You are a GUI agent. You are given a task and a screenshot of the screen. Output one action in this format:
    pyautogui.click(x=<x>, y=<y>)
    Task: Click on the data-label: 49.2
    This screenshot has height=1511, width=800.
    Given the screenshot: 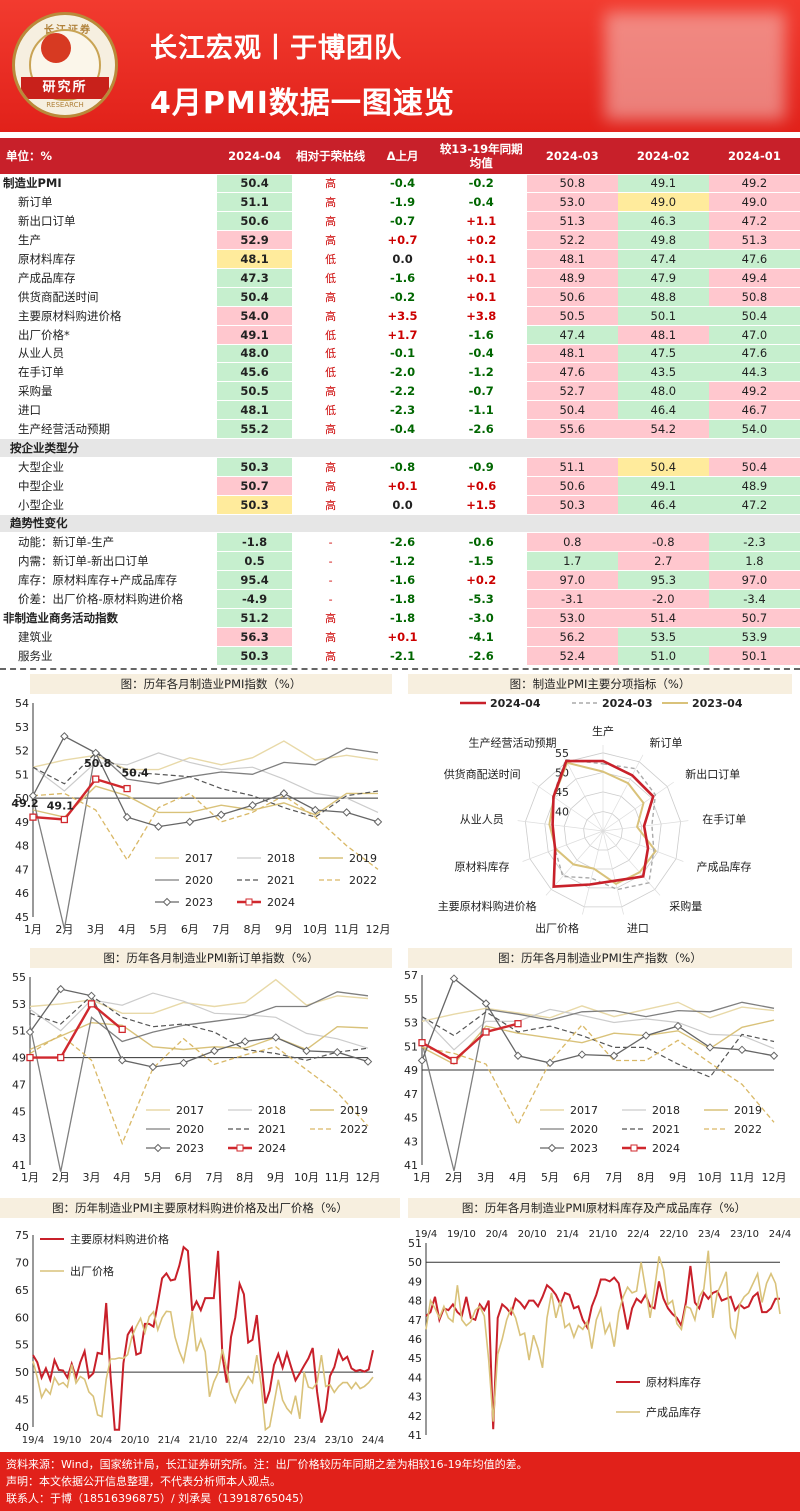 What is the action you would take?
    pyautogui.click(x=24, y=803)
    